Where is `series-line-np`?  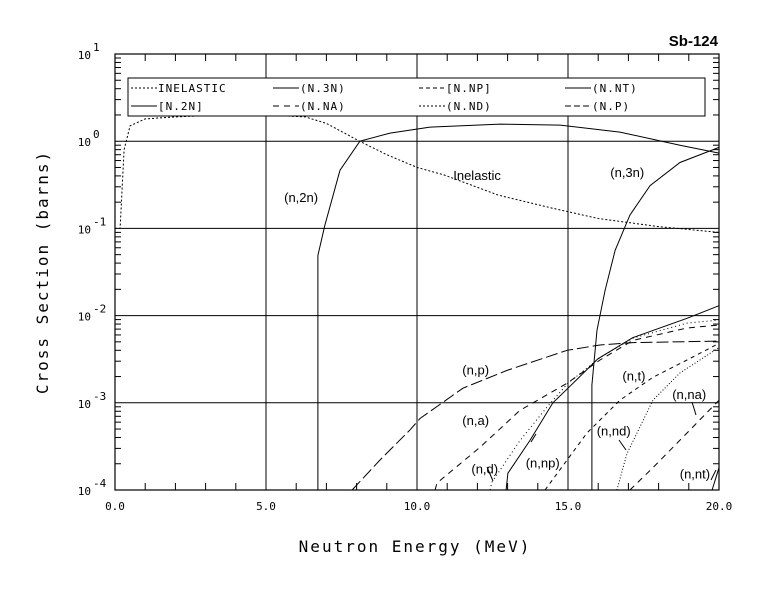
series-line-np is located at coordinates (612, 398).